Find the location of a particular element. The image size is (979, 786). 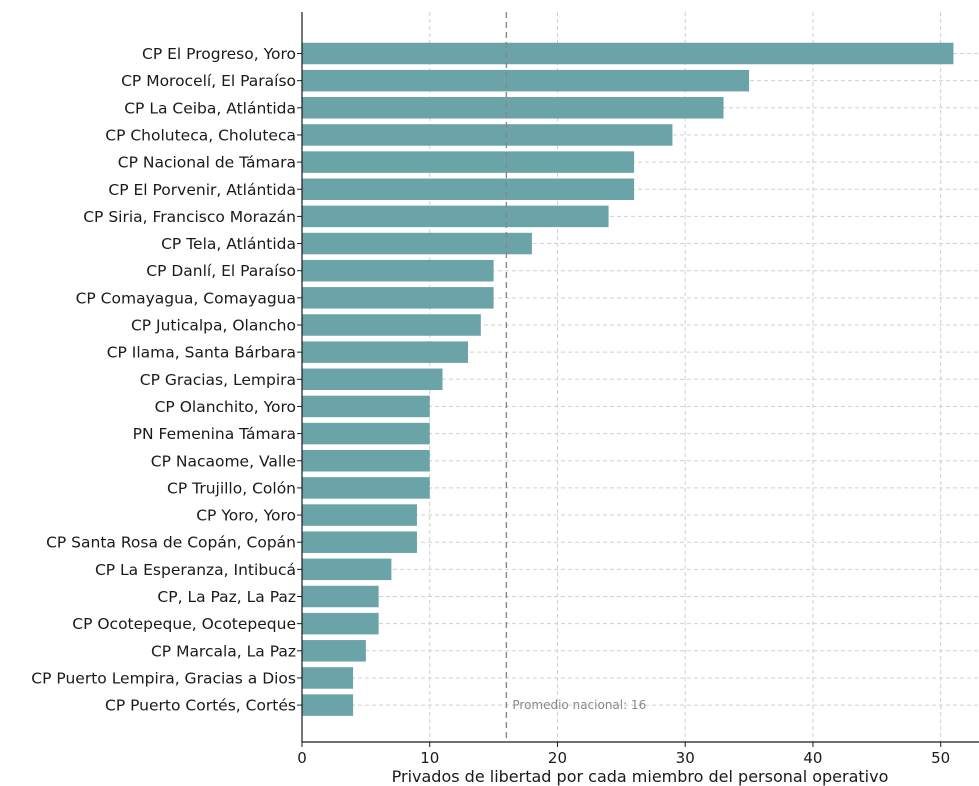

category-label: CP, La Paz, La Paz is located at coordinates (226, 597).